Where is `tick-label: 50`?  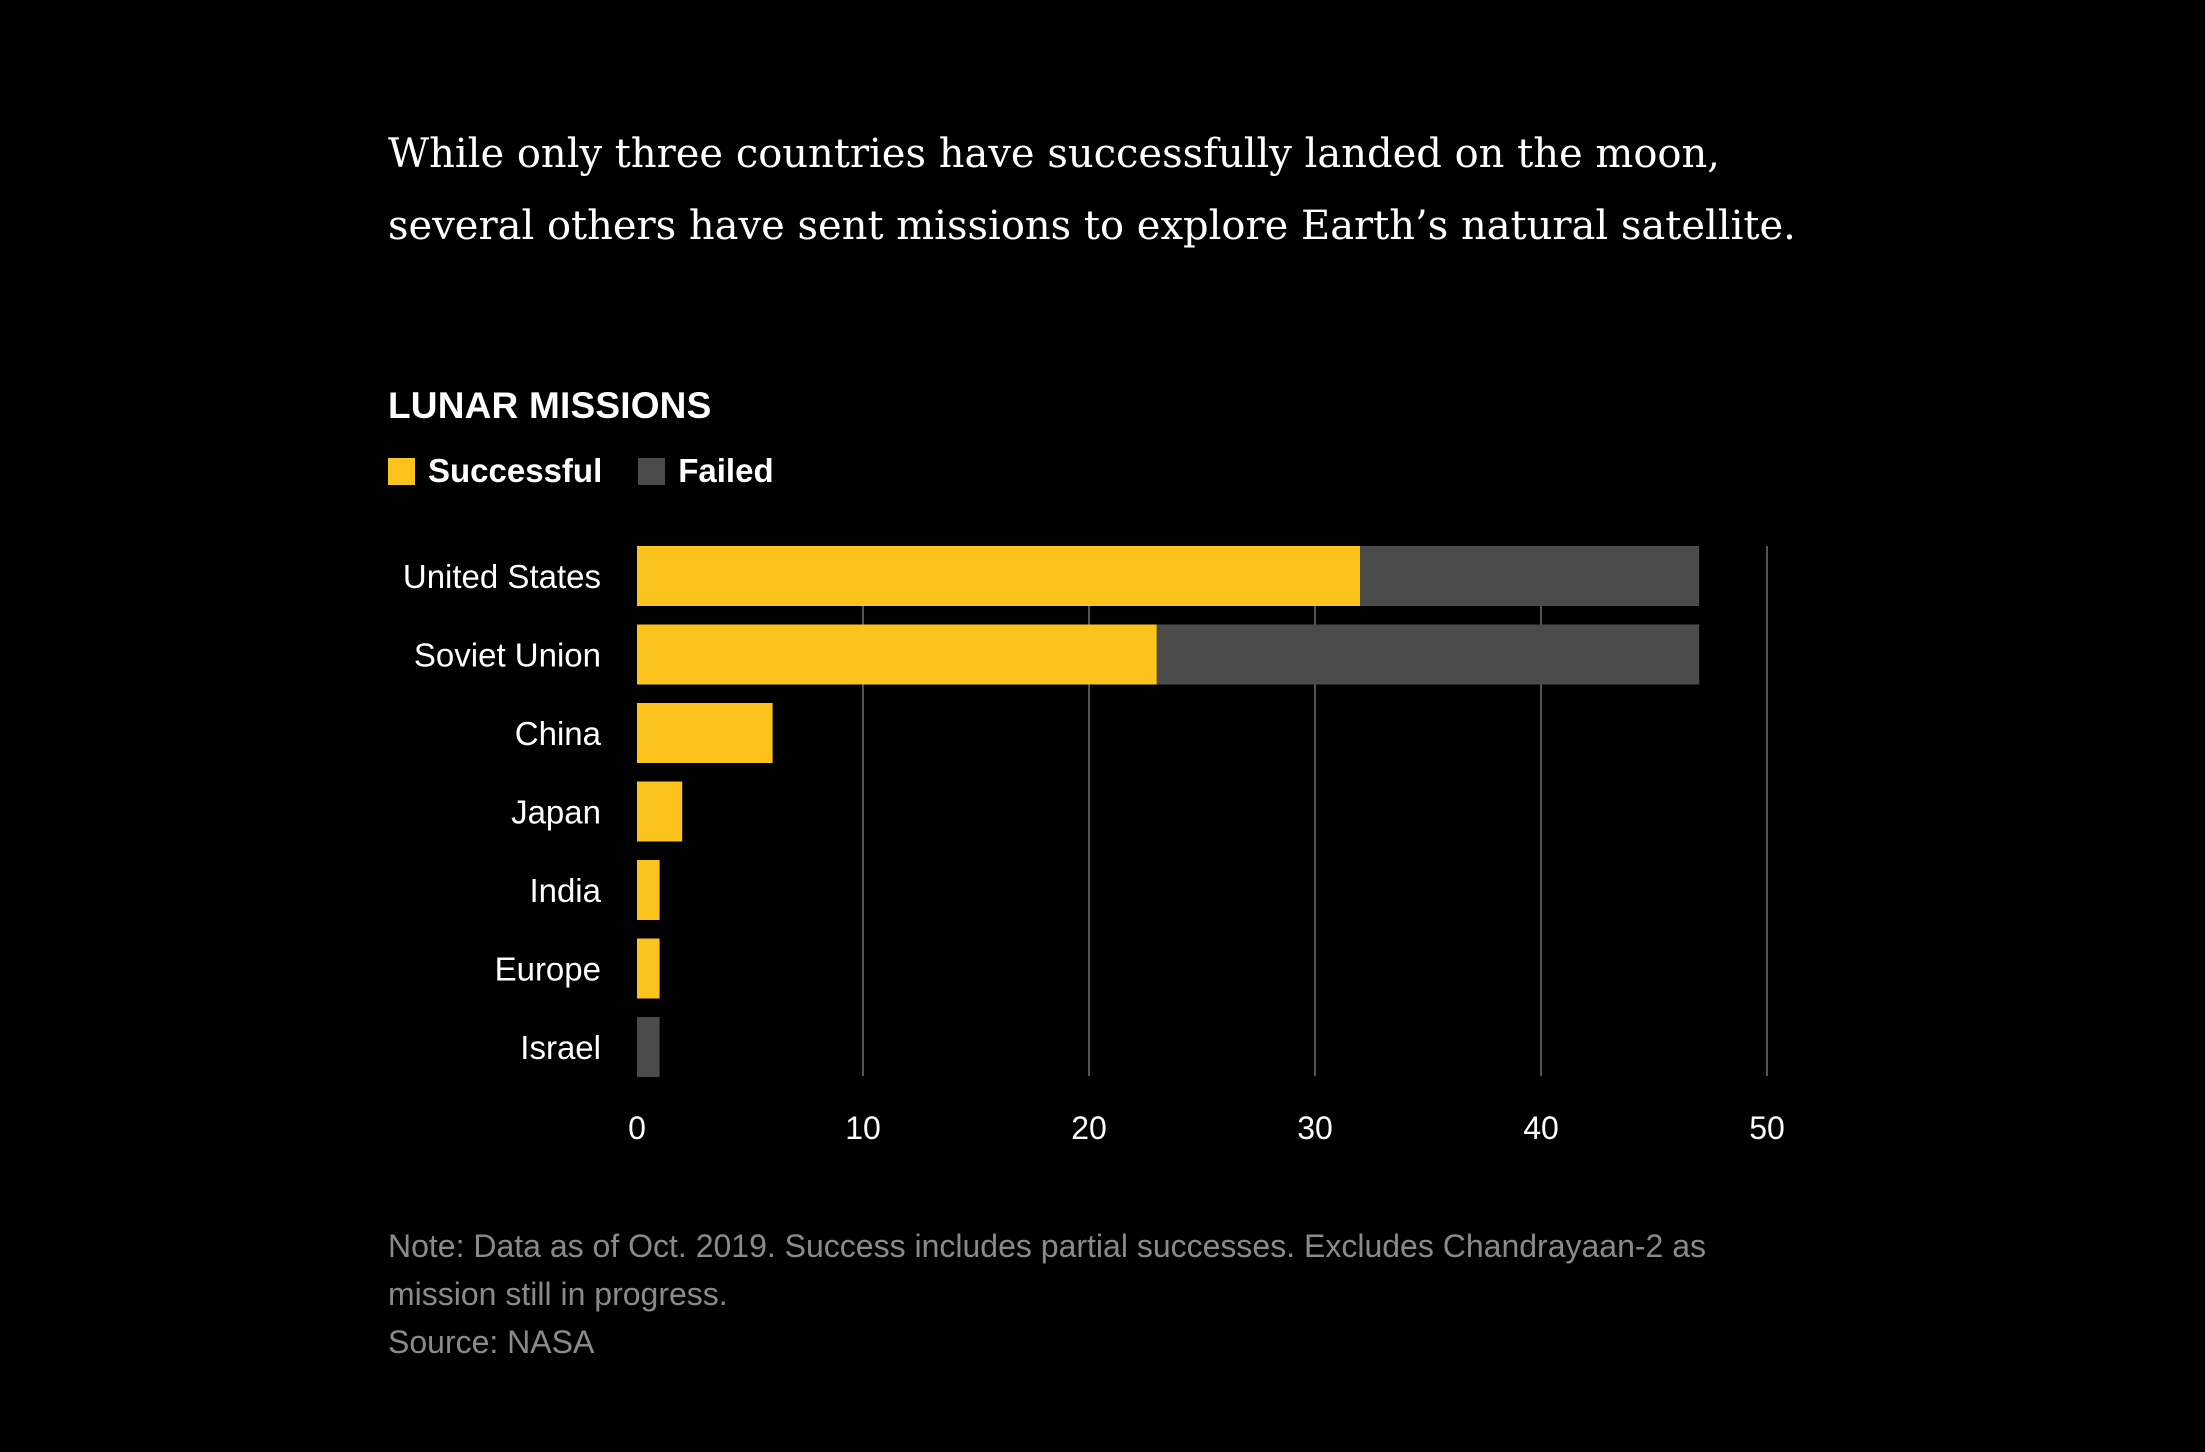
tick-label: 50 is located at coordinates (1767, 1128).